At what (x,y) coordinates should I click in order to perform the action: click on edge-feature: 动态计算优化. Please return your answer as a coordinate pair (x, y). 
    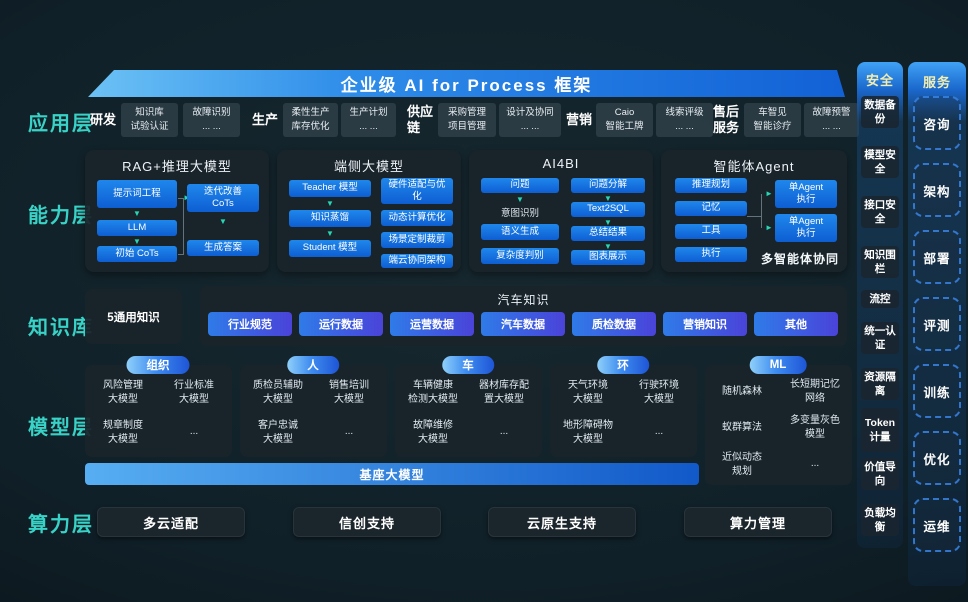
    Looking at the image, I should click on (417, 218).